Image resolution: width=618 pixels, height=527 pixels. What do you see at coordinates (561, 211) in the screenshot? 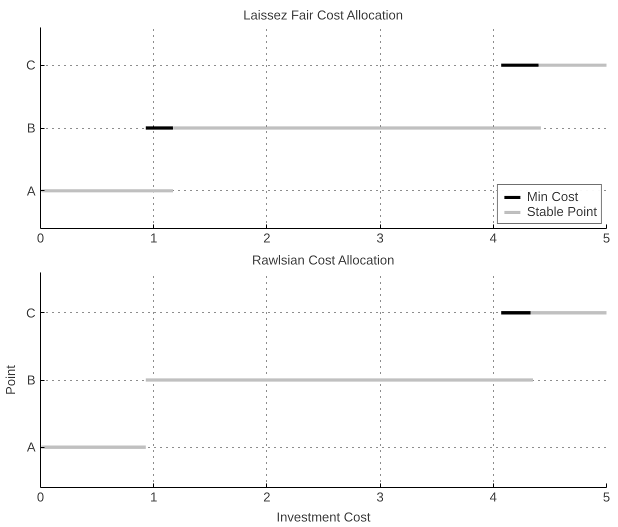
I see `legend-label: Stable Point` at bounding box center [561, 211].